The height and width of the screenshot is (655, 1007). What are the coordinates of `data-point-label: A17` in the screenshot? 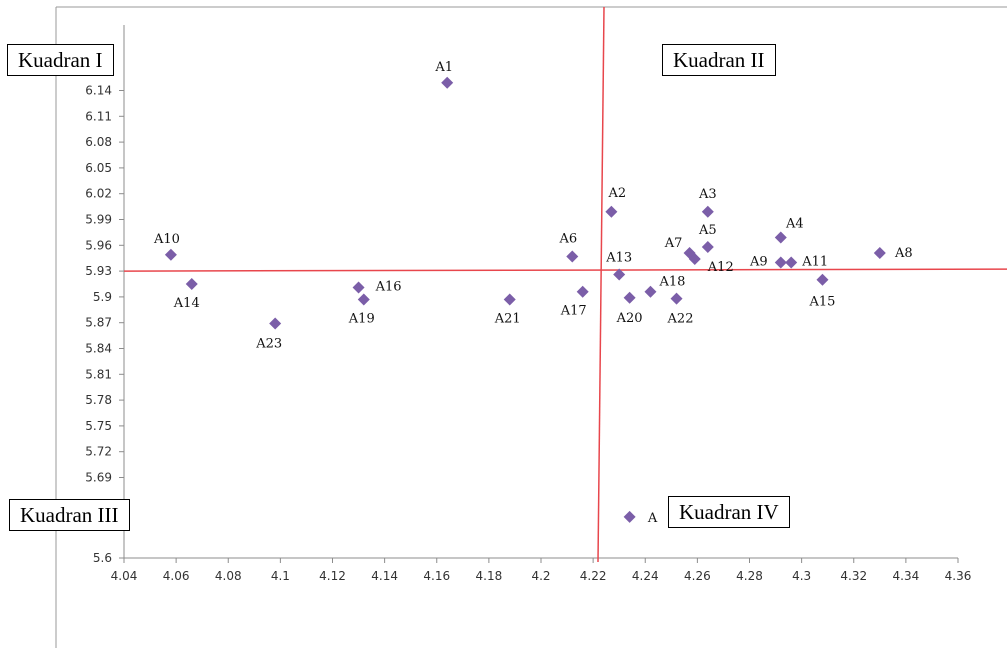 It's located at (573, 311).